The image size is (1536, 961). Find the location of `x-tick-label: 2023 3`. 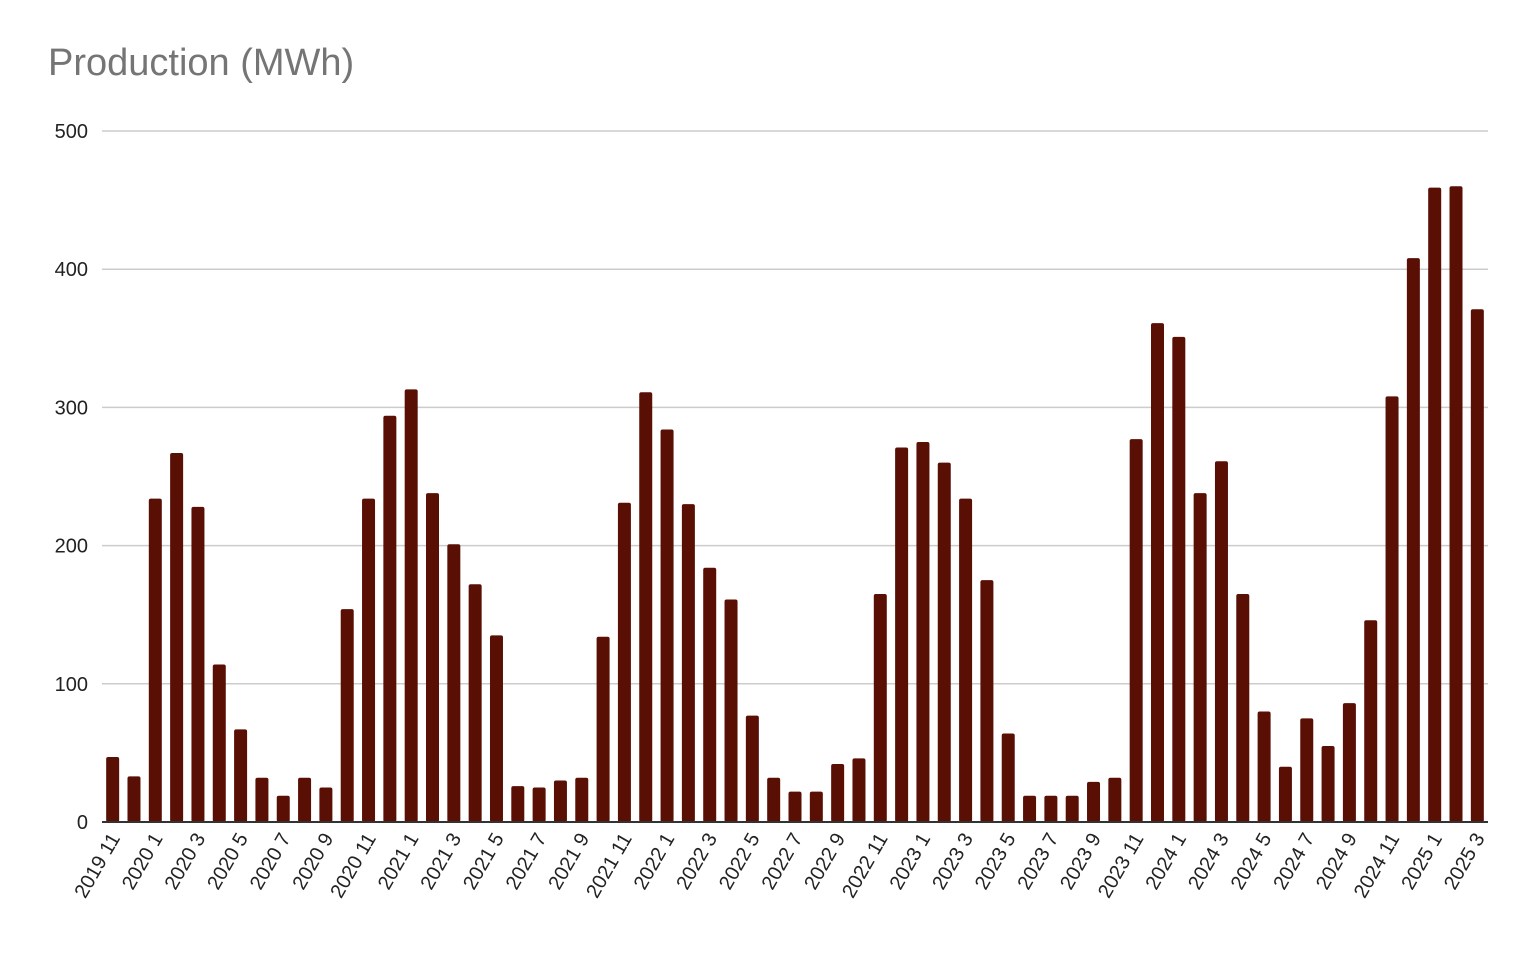

x-tick-label: 2023 3 is located at coordinates (953, 862).